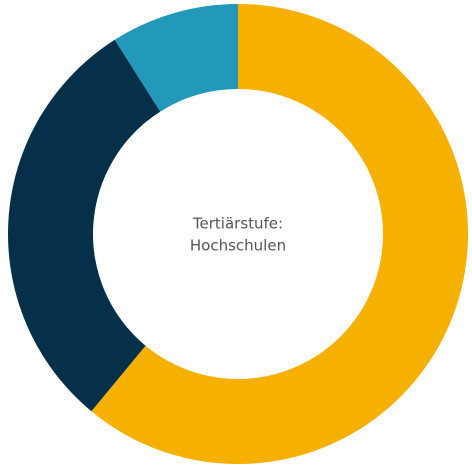 This screenshot has height=468, width=472. I want to click on donut-slice, so click(176, 58).